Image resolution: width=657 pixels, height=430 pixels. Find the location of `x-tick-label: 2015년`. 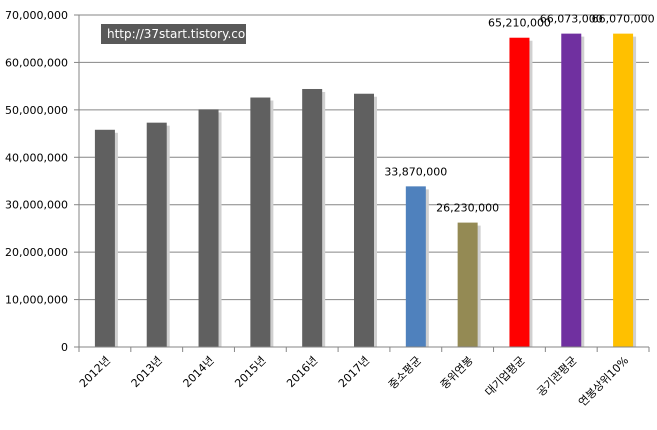

x-tick-label: 2015년 is located at coordinates (250, 372).